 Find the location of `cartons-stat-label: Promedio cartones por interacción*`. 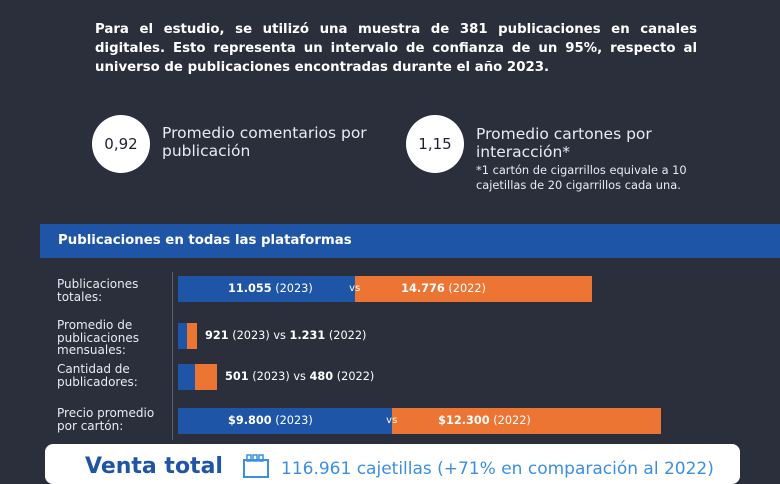

cartons-stat-label: Promedio cartones por interacción* is located at coordinates (564, 143).